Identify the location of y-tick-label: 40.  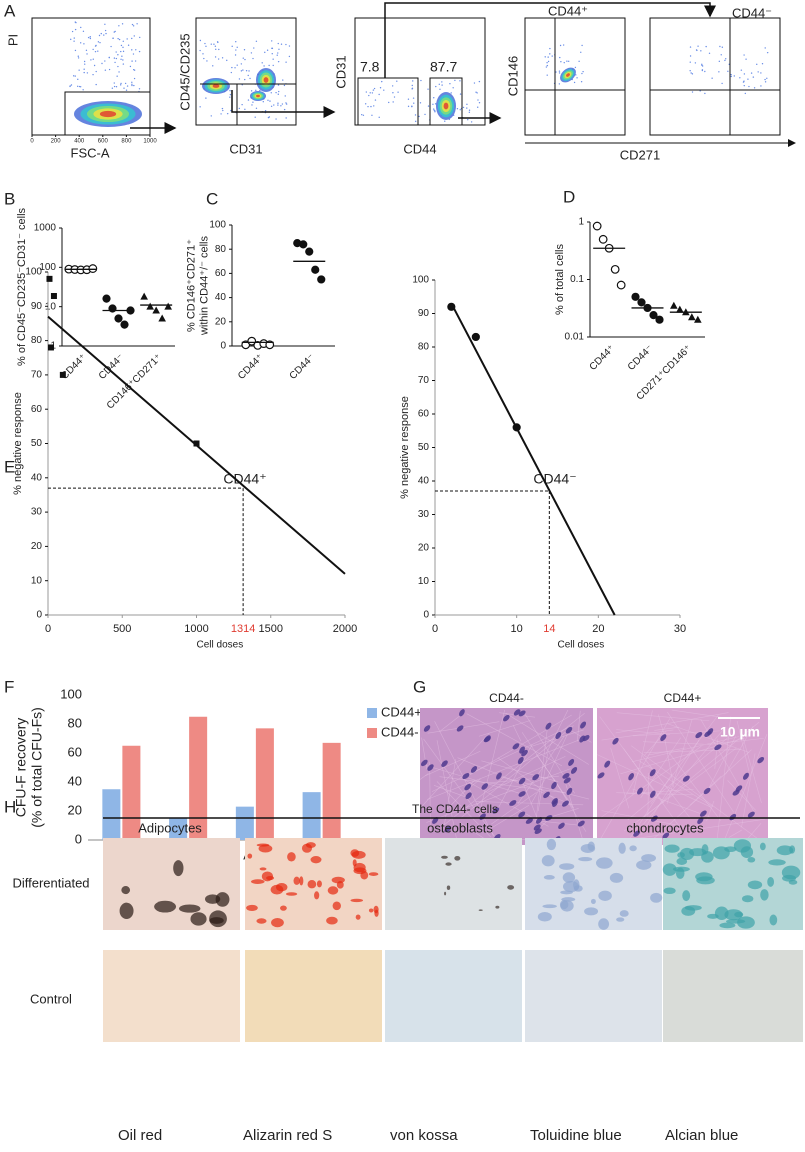
(424, 481).